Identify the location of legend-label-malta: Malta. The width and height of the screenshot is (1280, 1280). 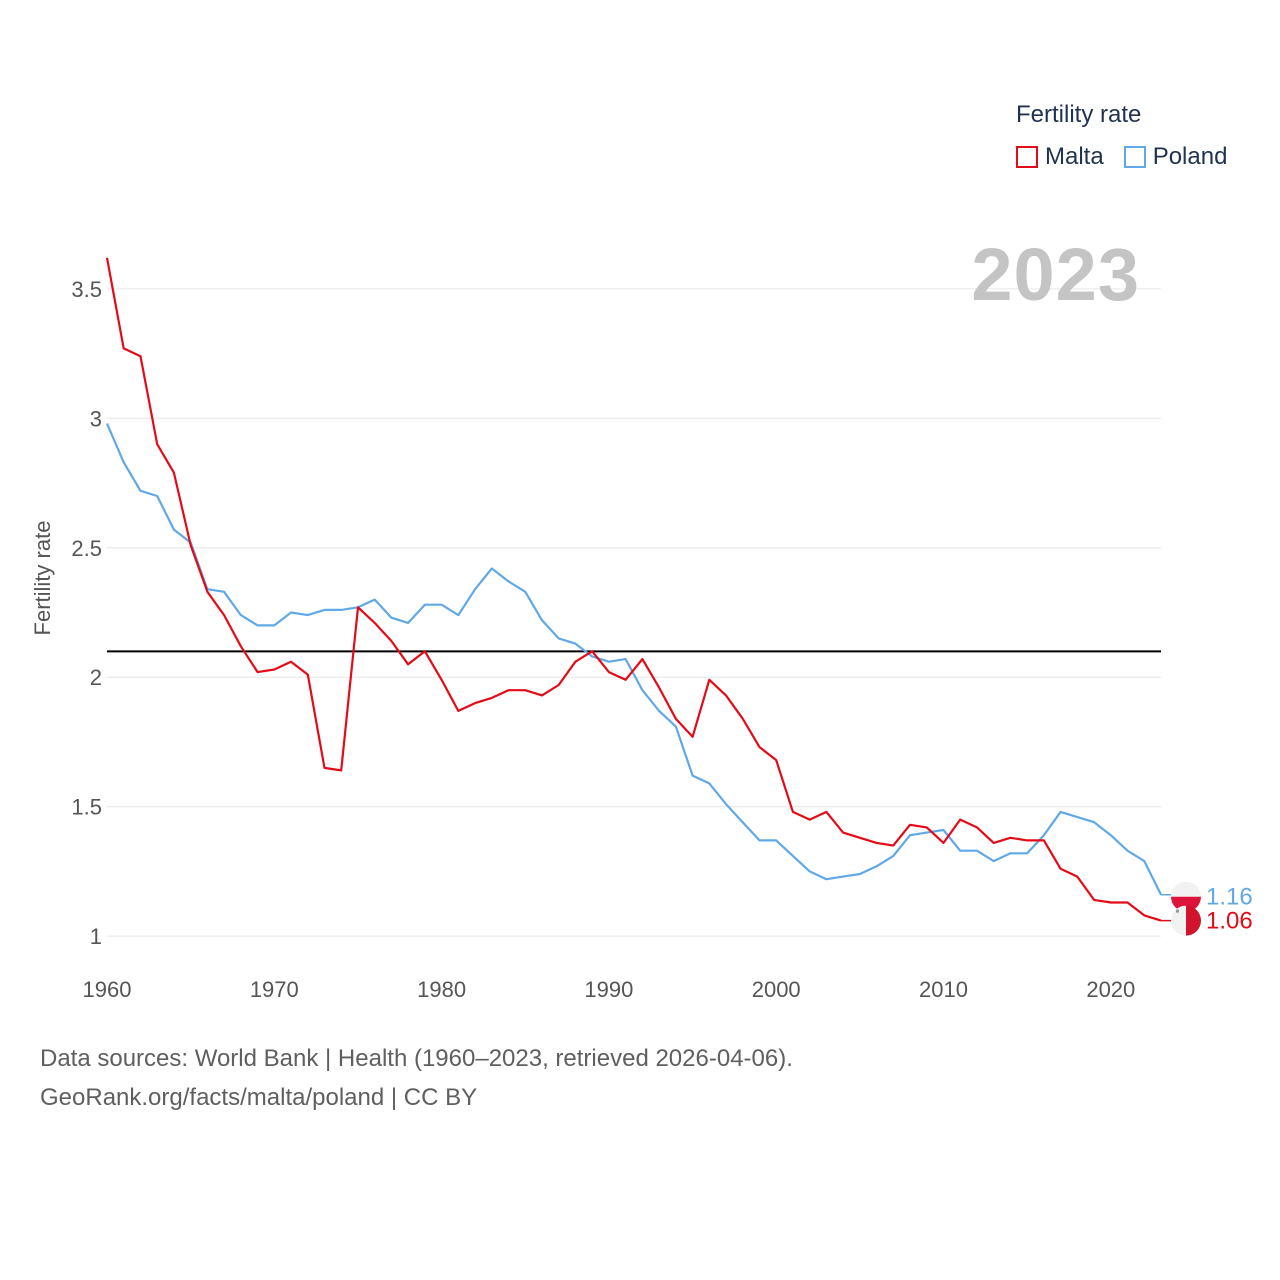
(1074, 156).